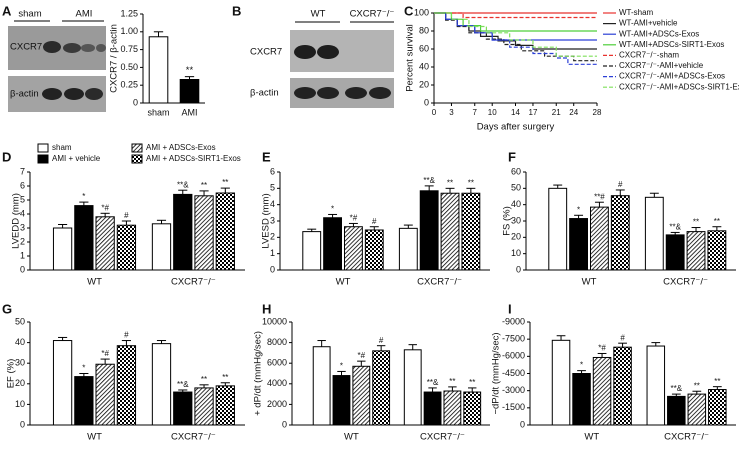  I want to click on legend-label: WT-AMI+ADSCs-SIRT1-Exos, so click(671, 44).